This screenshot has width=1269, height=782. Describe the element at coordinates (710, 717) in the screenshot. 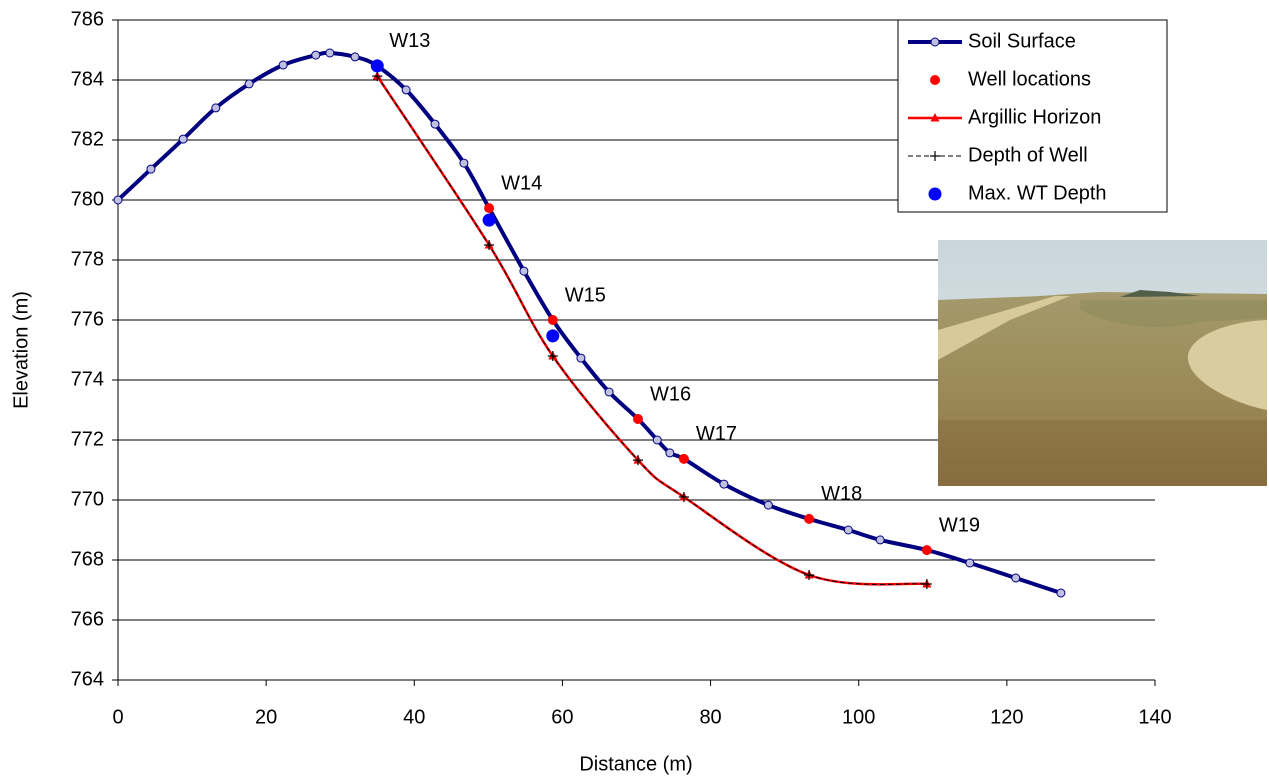

I see `x-tick-label: 80` at that location.